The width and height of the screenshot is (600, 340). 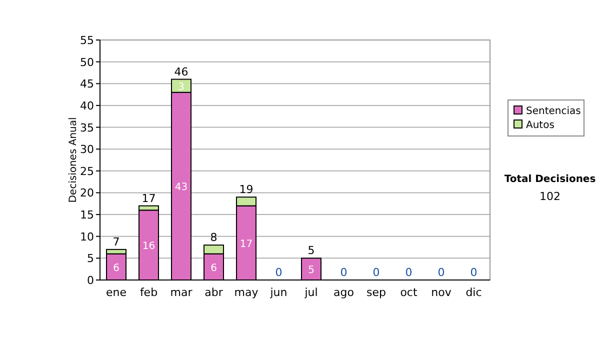 What do you see at coordinates (311, 292) in the screenshot?
I see `x-tick-label: jul` at bounding box center [311, 292].